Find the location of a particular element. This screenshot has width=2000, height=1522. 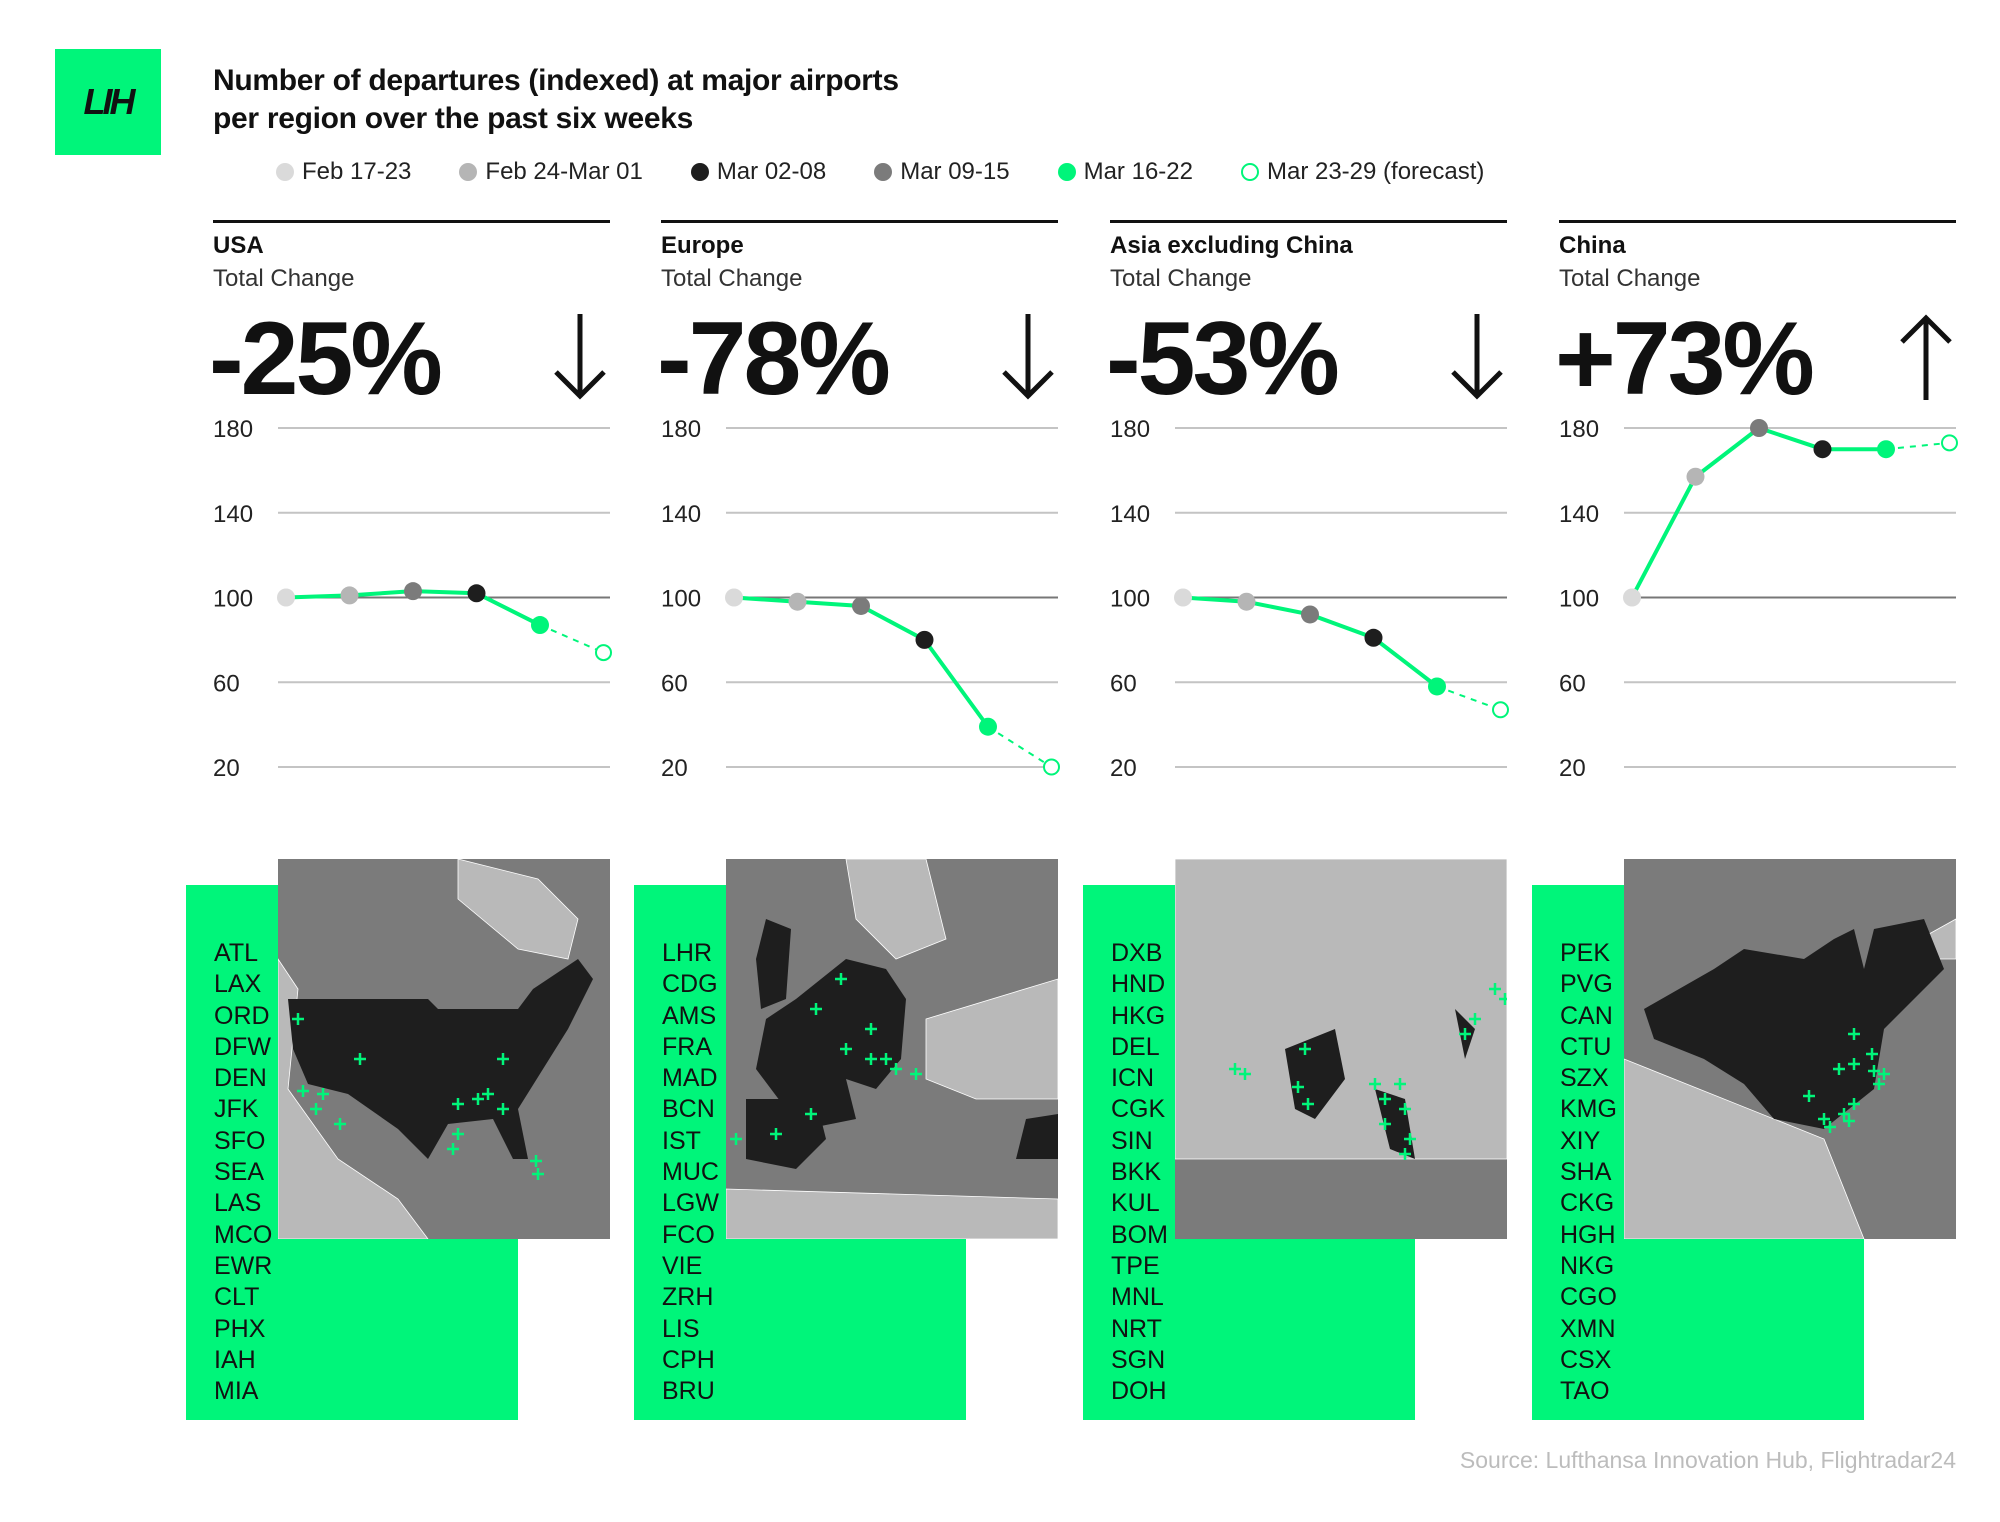

airport-code: DFW is located at coordinates (242, 1046).